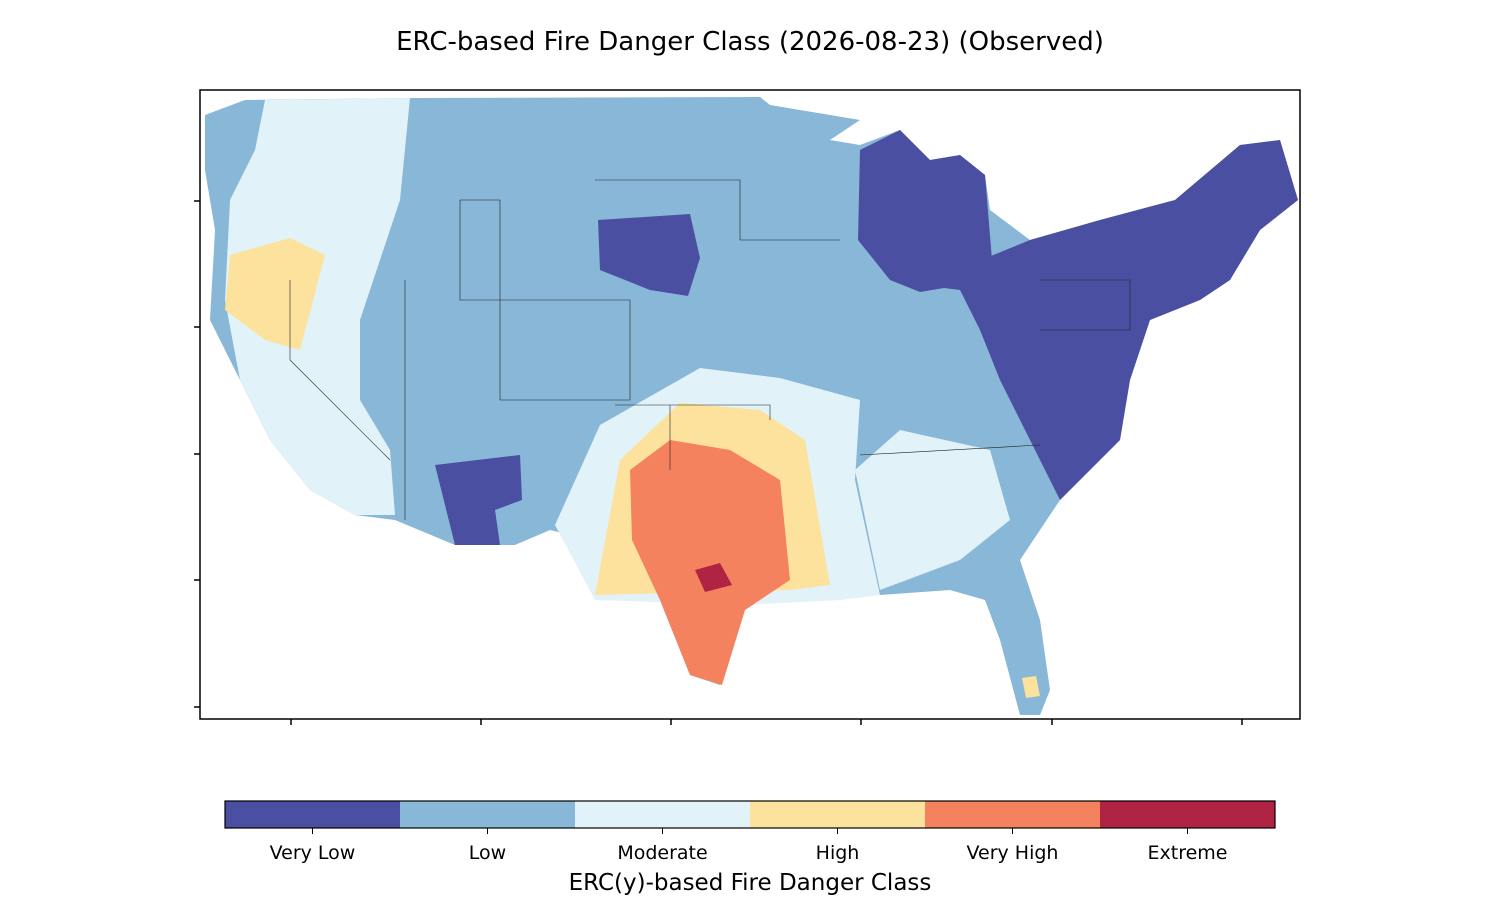 The height and width of the screenshot is (904, 1500). What do you see at coordinates (750, 883) in the screenshot?
I see `colorbar-title: ERC(y)-based Fire Danger Class` at bounding box center [750, 883].